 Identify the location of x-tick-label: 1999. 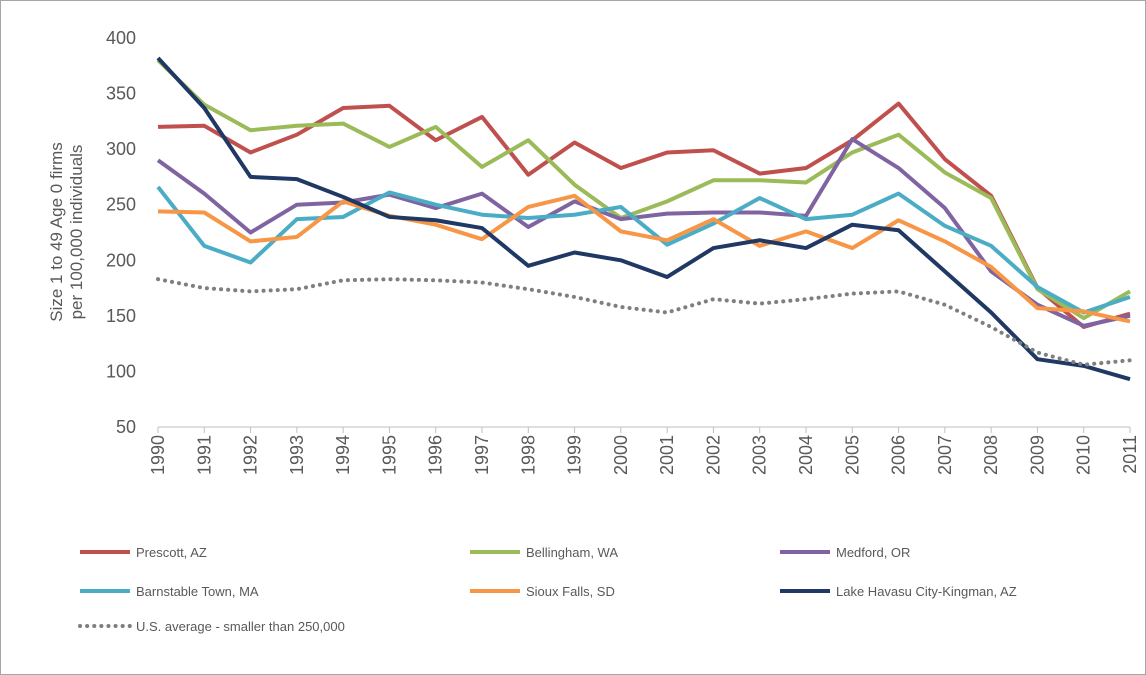
(575, 455).